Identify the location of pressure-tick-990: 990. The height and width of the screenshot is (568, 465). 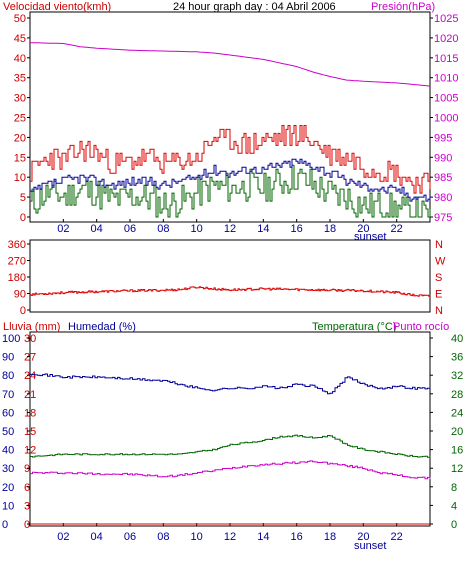
(443, 158).